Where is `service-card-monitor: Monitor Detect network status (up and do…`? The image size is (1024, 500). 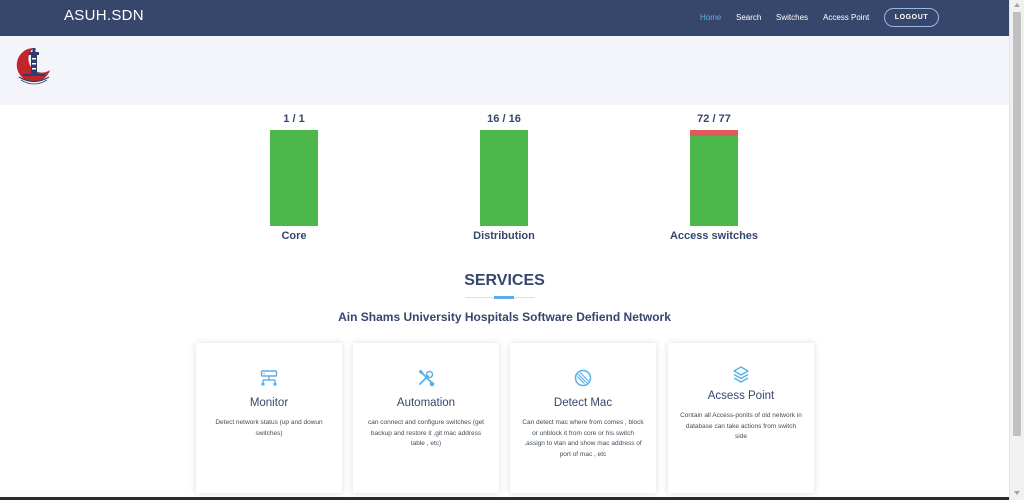
service-card-monitor: Monitor Detect network status (up and do… is located at coordinates (269, 418).